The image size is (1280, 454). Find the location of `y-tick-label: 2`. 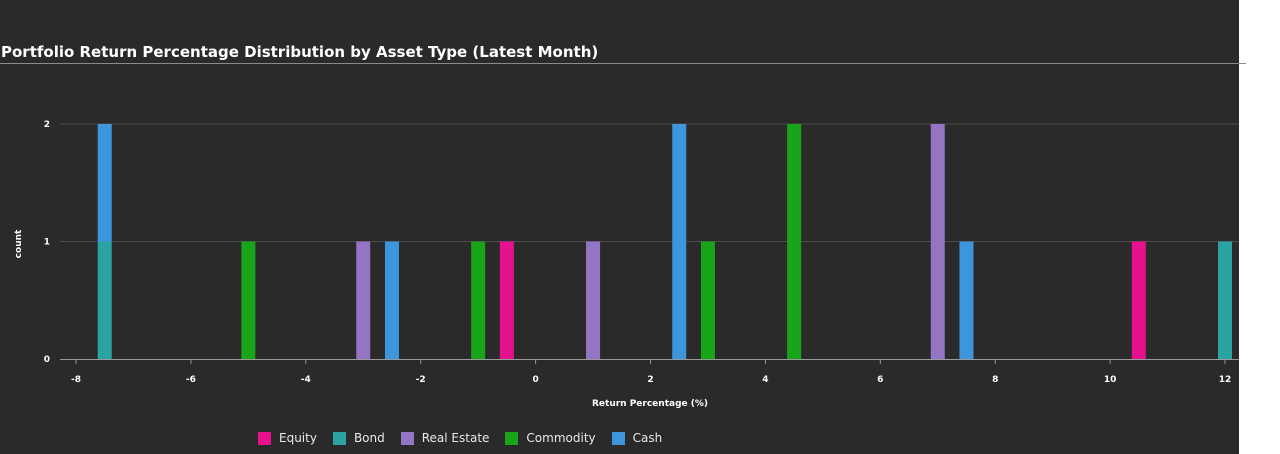

y-tick-label: 2 is located at coordinates (47, 125).